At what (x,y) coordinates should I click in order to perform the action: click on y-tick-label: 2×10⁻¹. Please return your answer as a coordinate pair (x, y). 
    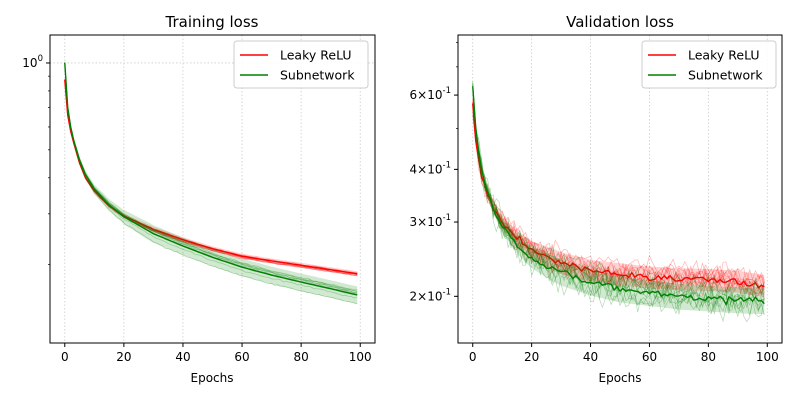
    Looking at the image, I should click on (430, 295).